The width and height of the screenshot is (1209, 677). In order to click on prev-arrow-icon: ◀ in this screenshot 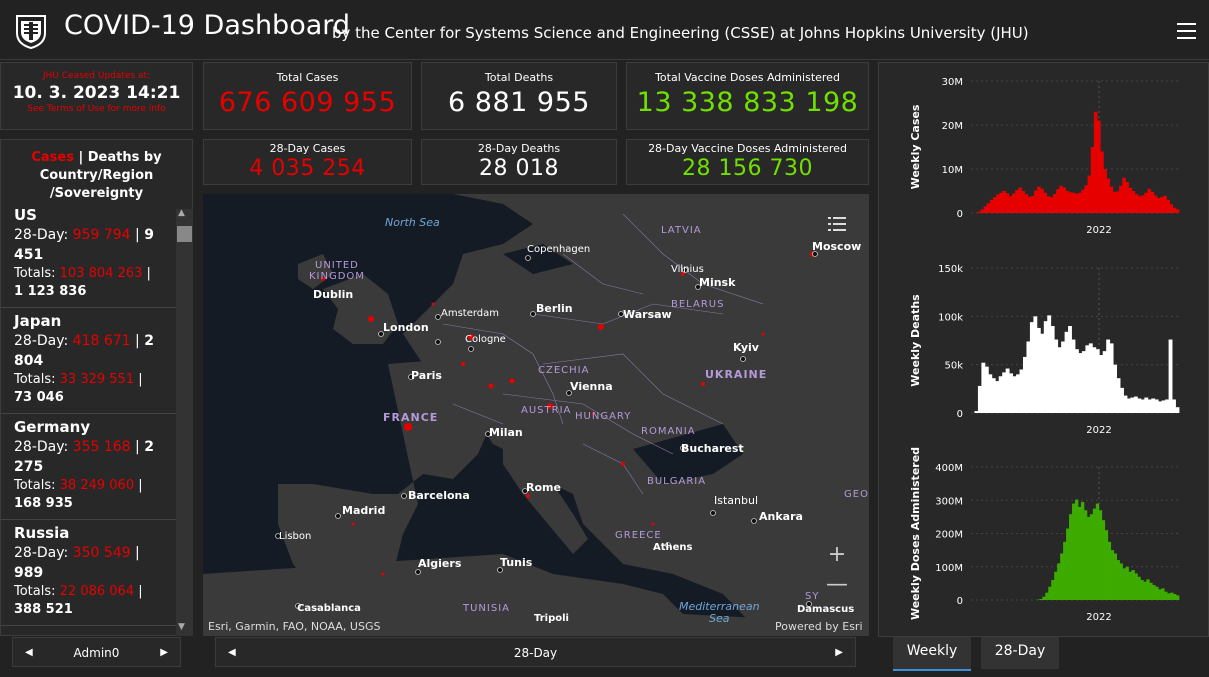, I will do `click(29, 652)`.